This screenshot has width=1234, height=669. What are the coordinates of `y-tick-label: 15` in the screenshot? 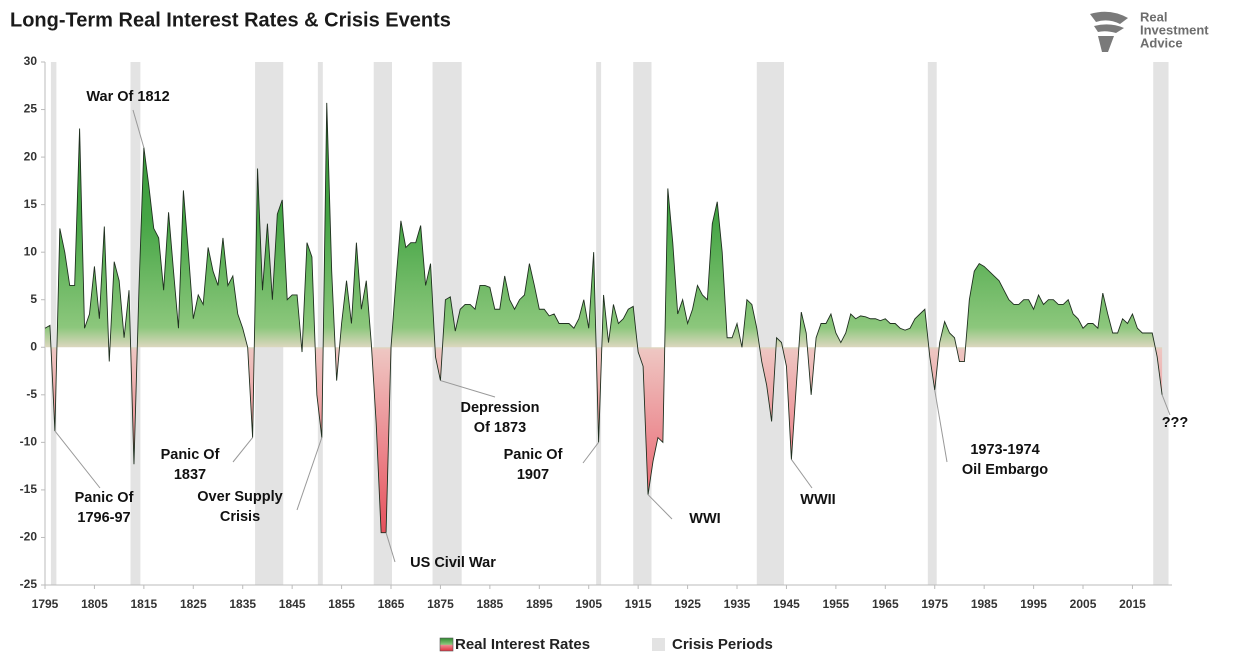 It's located at (31, 204).